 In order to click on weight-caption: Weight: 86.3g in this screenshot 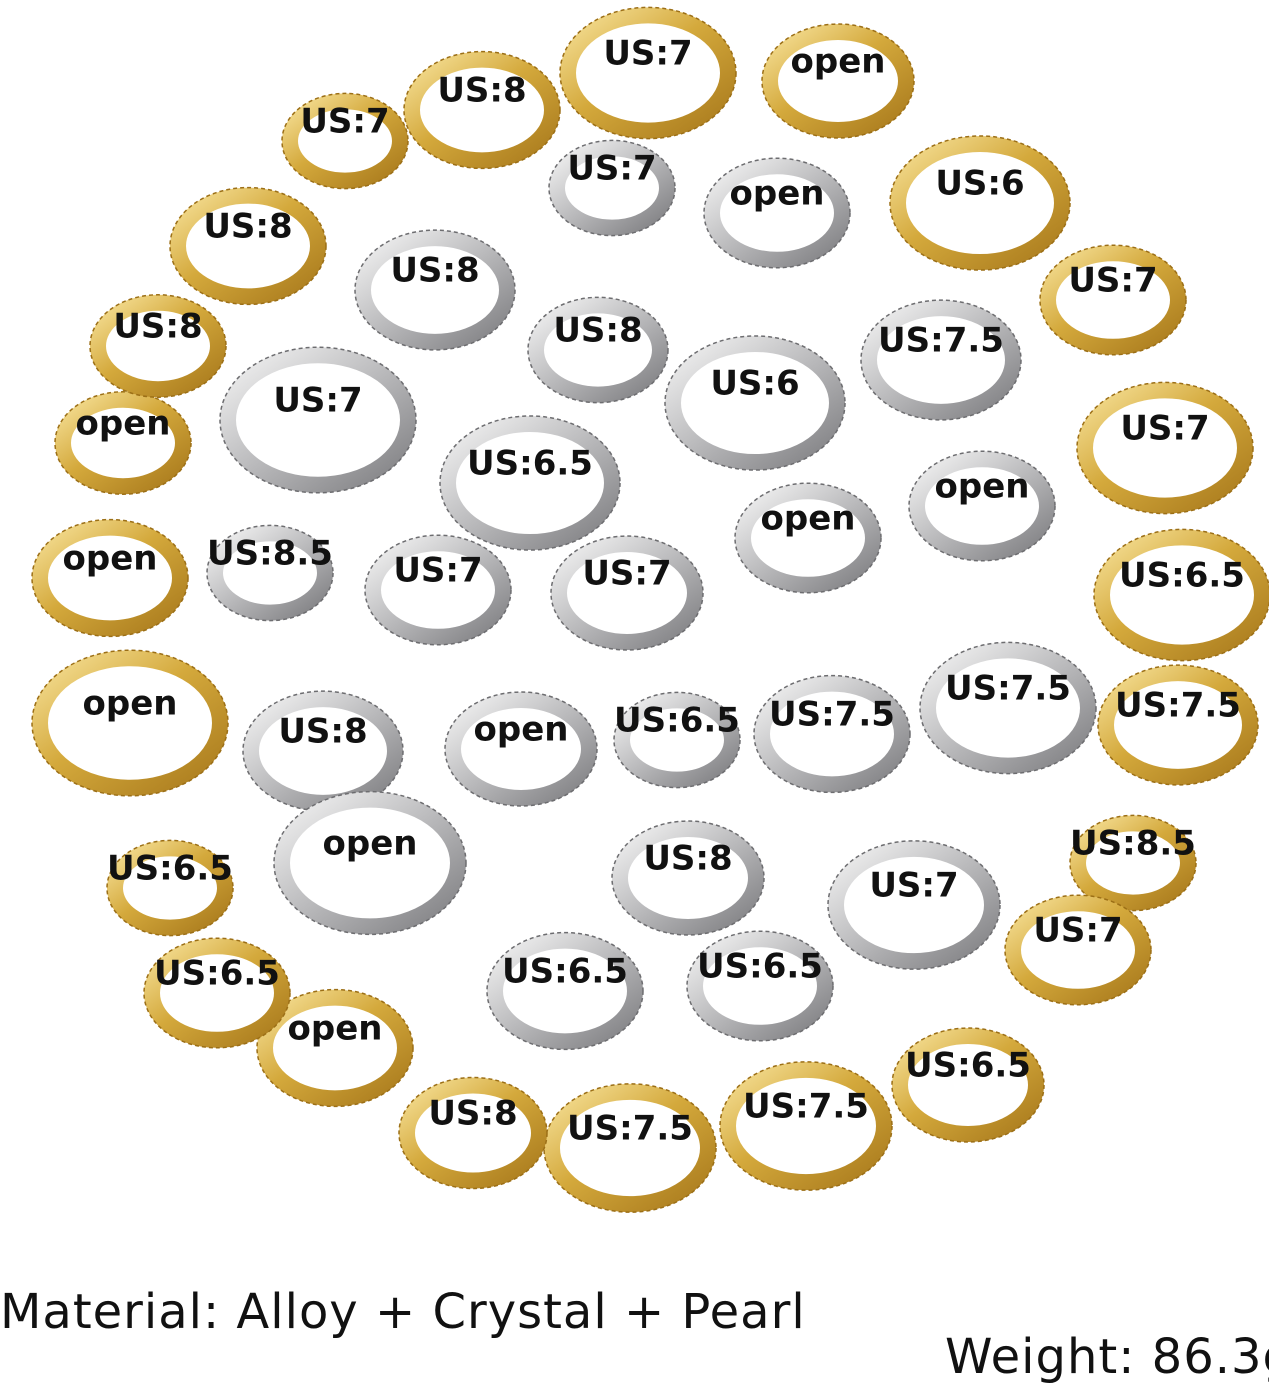, I will do `click(1107, 1357)`.